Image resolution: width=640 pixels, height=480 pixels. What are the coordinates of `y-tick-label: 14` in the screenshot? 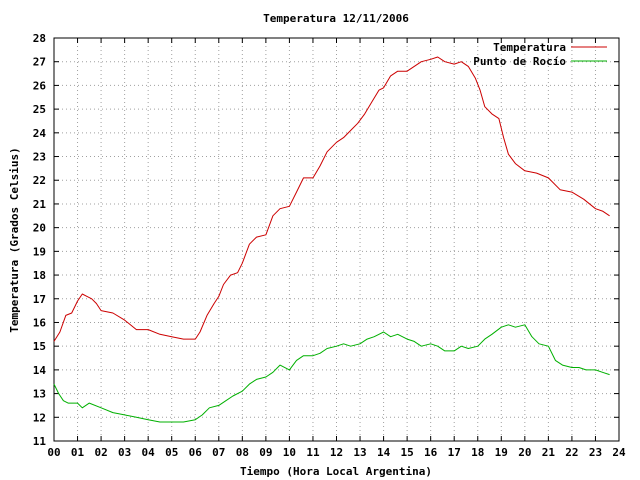 It's located at (40, 370).